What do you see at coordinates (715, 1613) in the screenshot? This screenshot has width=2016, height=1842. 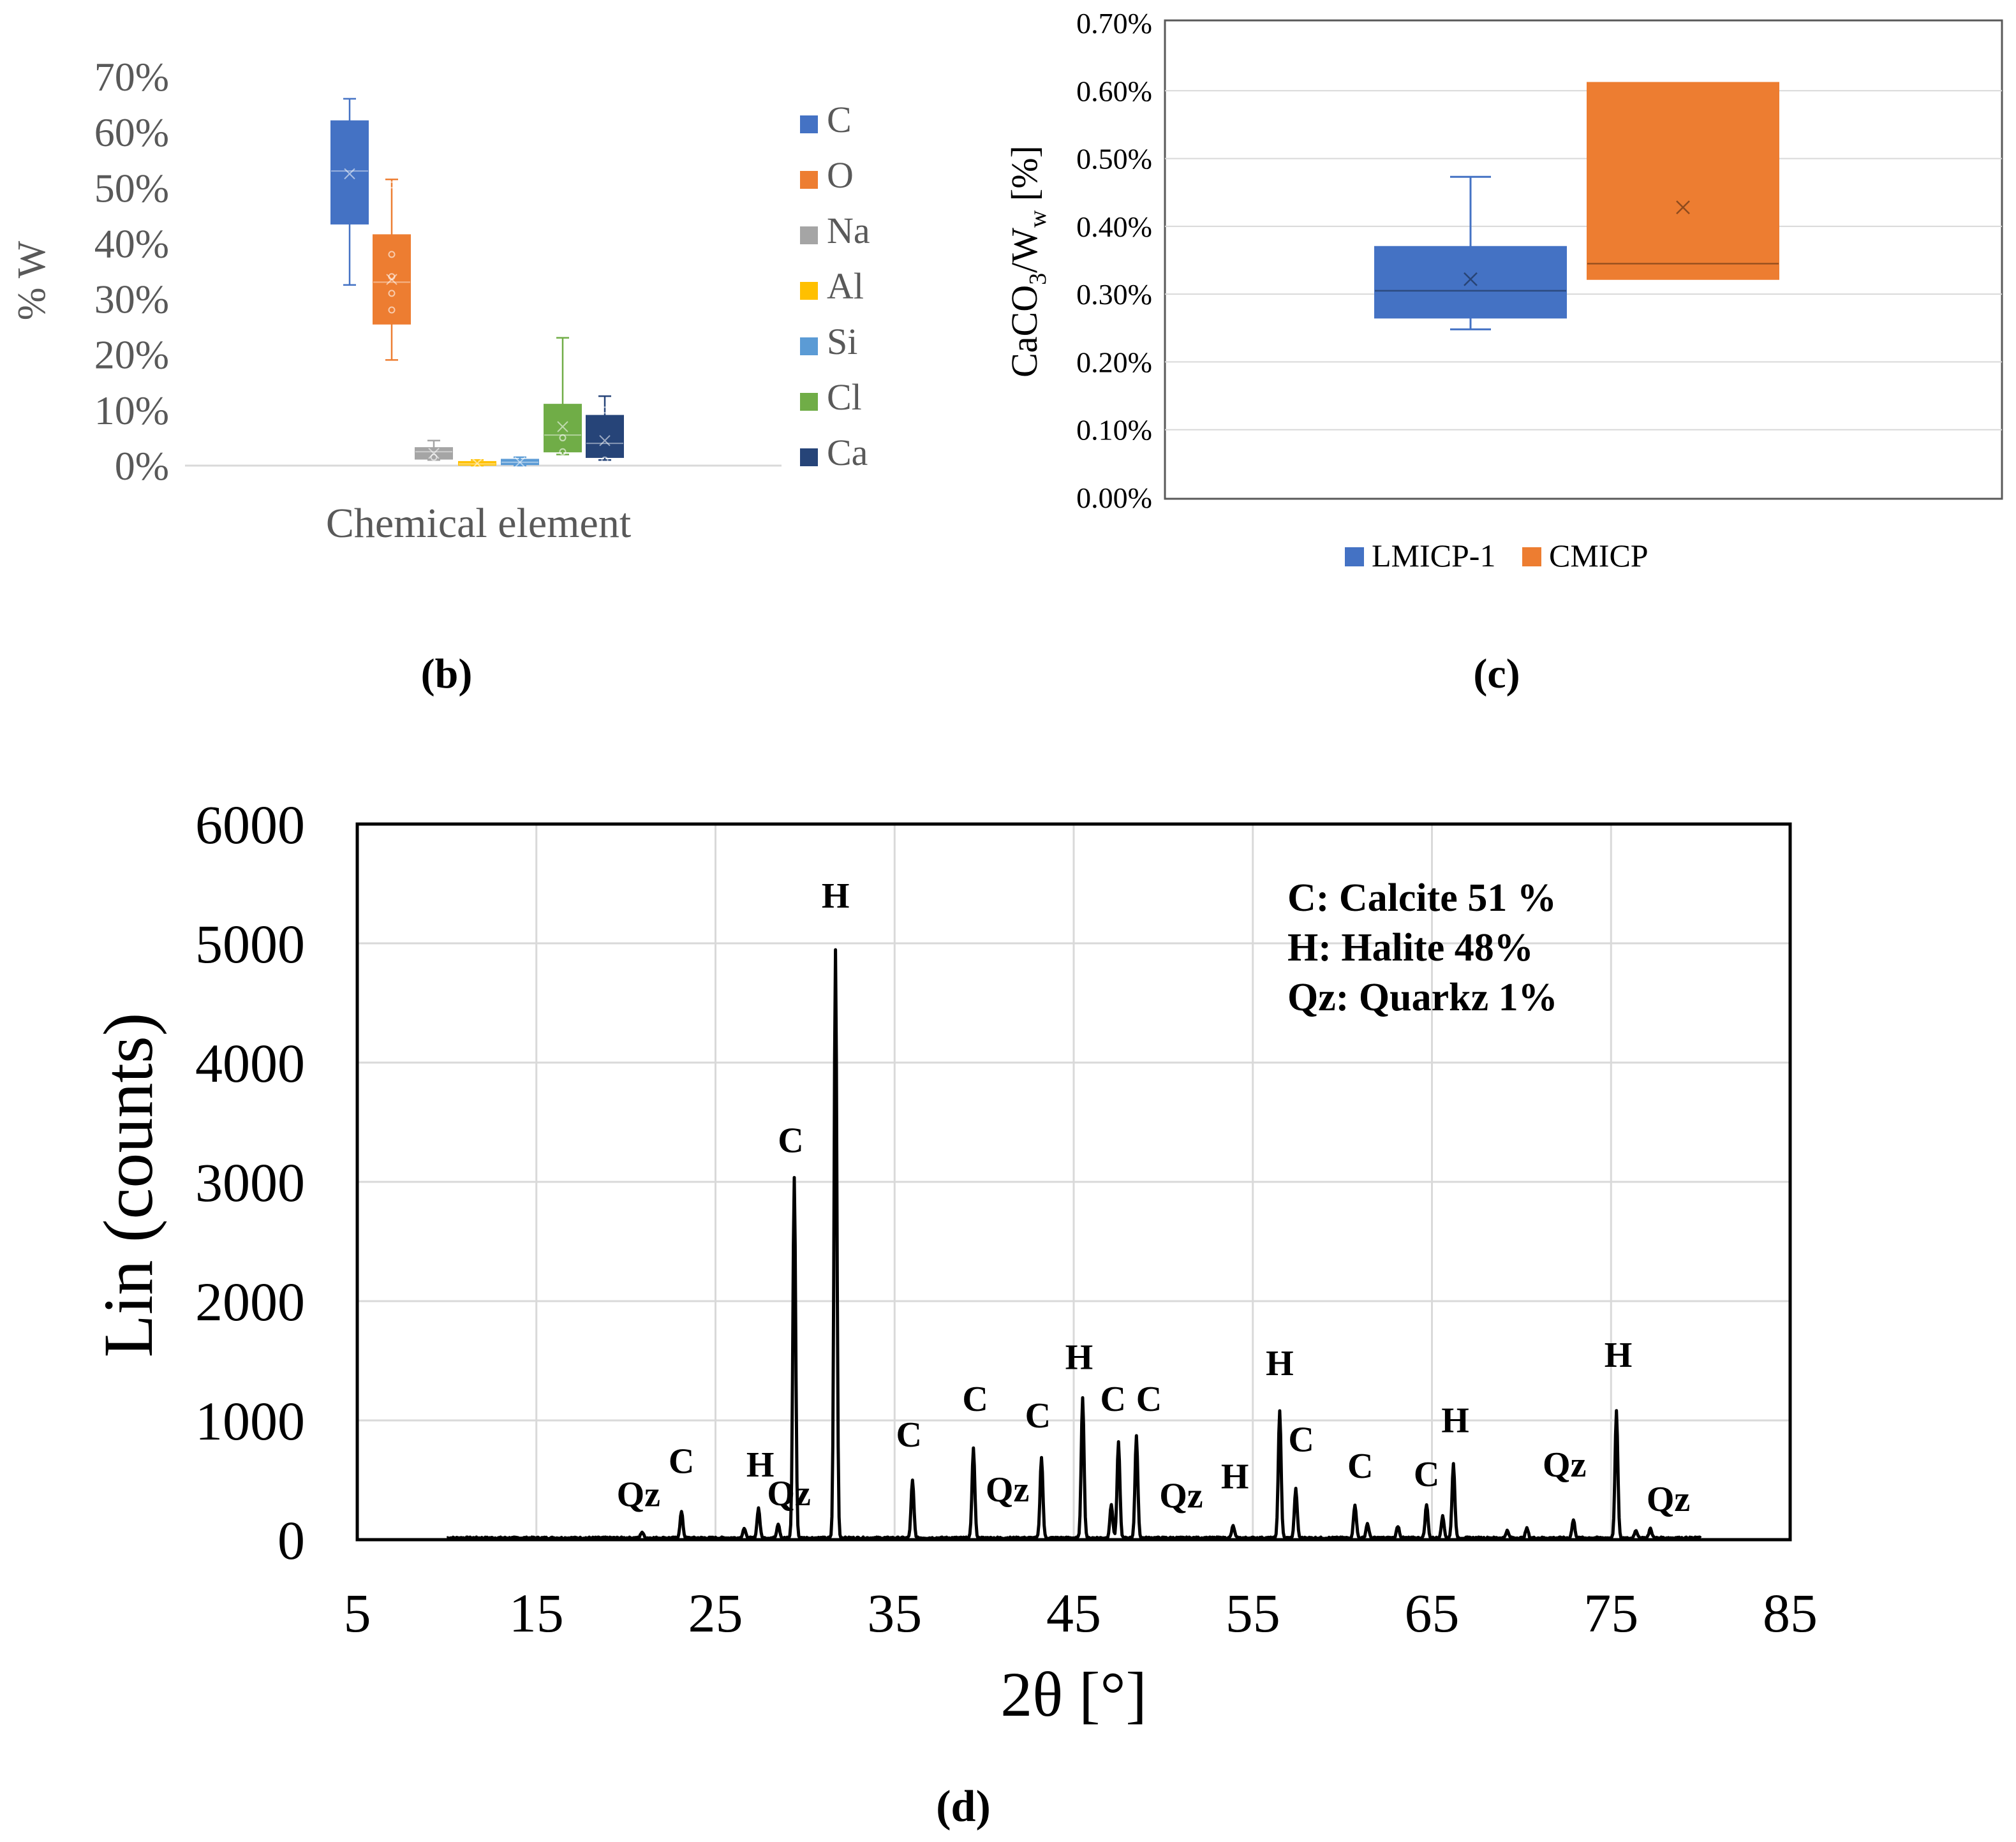 I see `panel-d-x-tick-label: 25` at bounding box center [715, 1613].